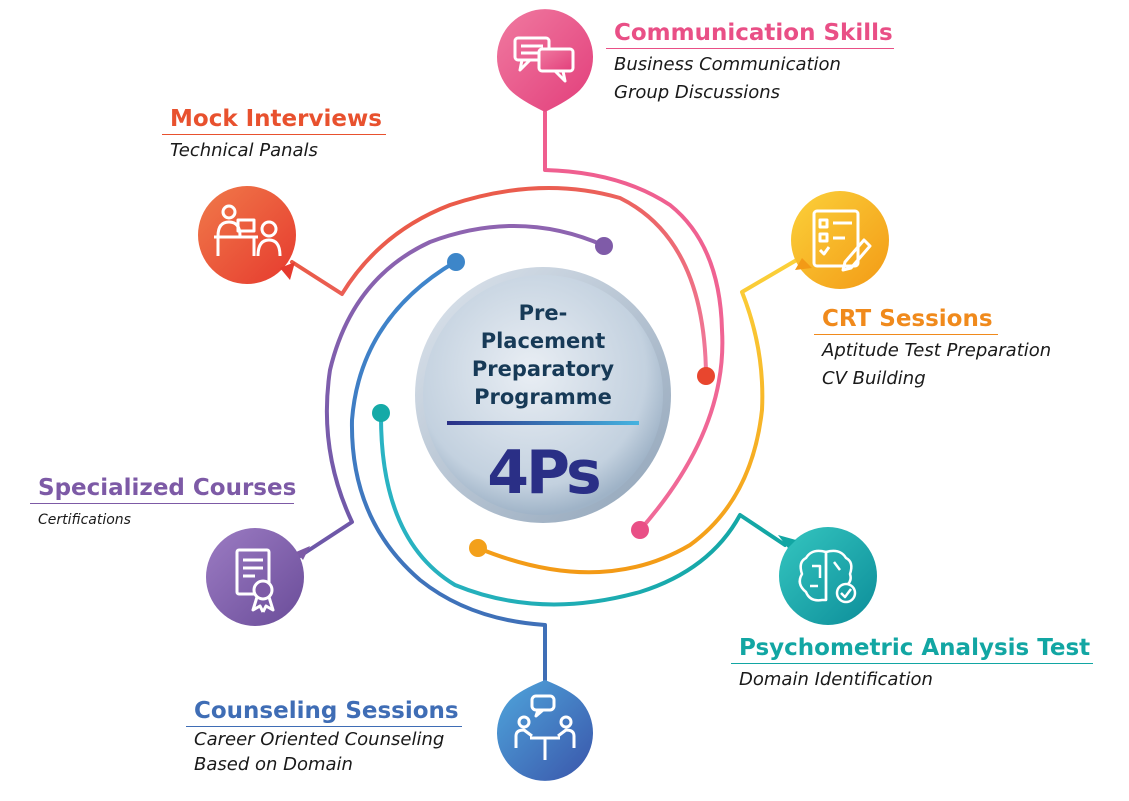 The width and height of the screenshot is (1129, 801). I want to click on connector-psychometric, so click(582, 509).